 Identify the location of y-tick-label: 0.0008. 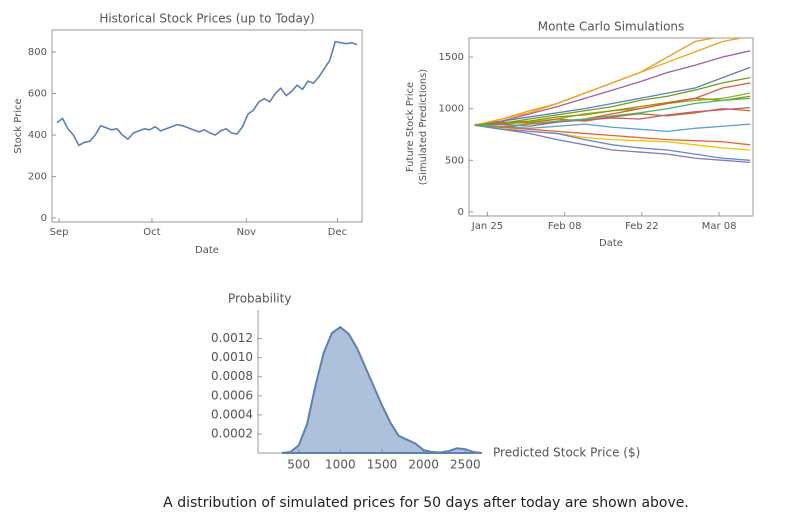
(232, 376).